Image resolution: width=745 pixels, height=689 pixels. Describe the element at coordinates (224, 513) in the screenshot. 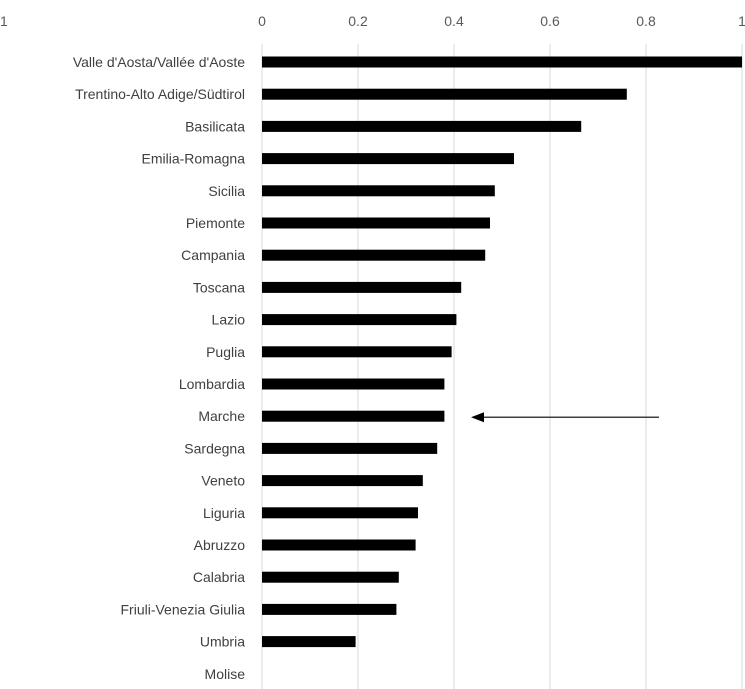

I see `category-label: Liguria` at that location.